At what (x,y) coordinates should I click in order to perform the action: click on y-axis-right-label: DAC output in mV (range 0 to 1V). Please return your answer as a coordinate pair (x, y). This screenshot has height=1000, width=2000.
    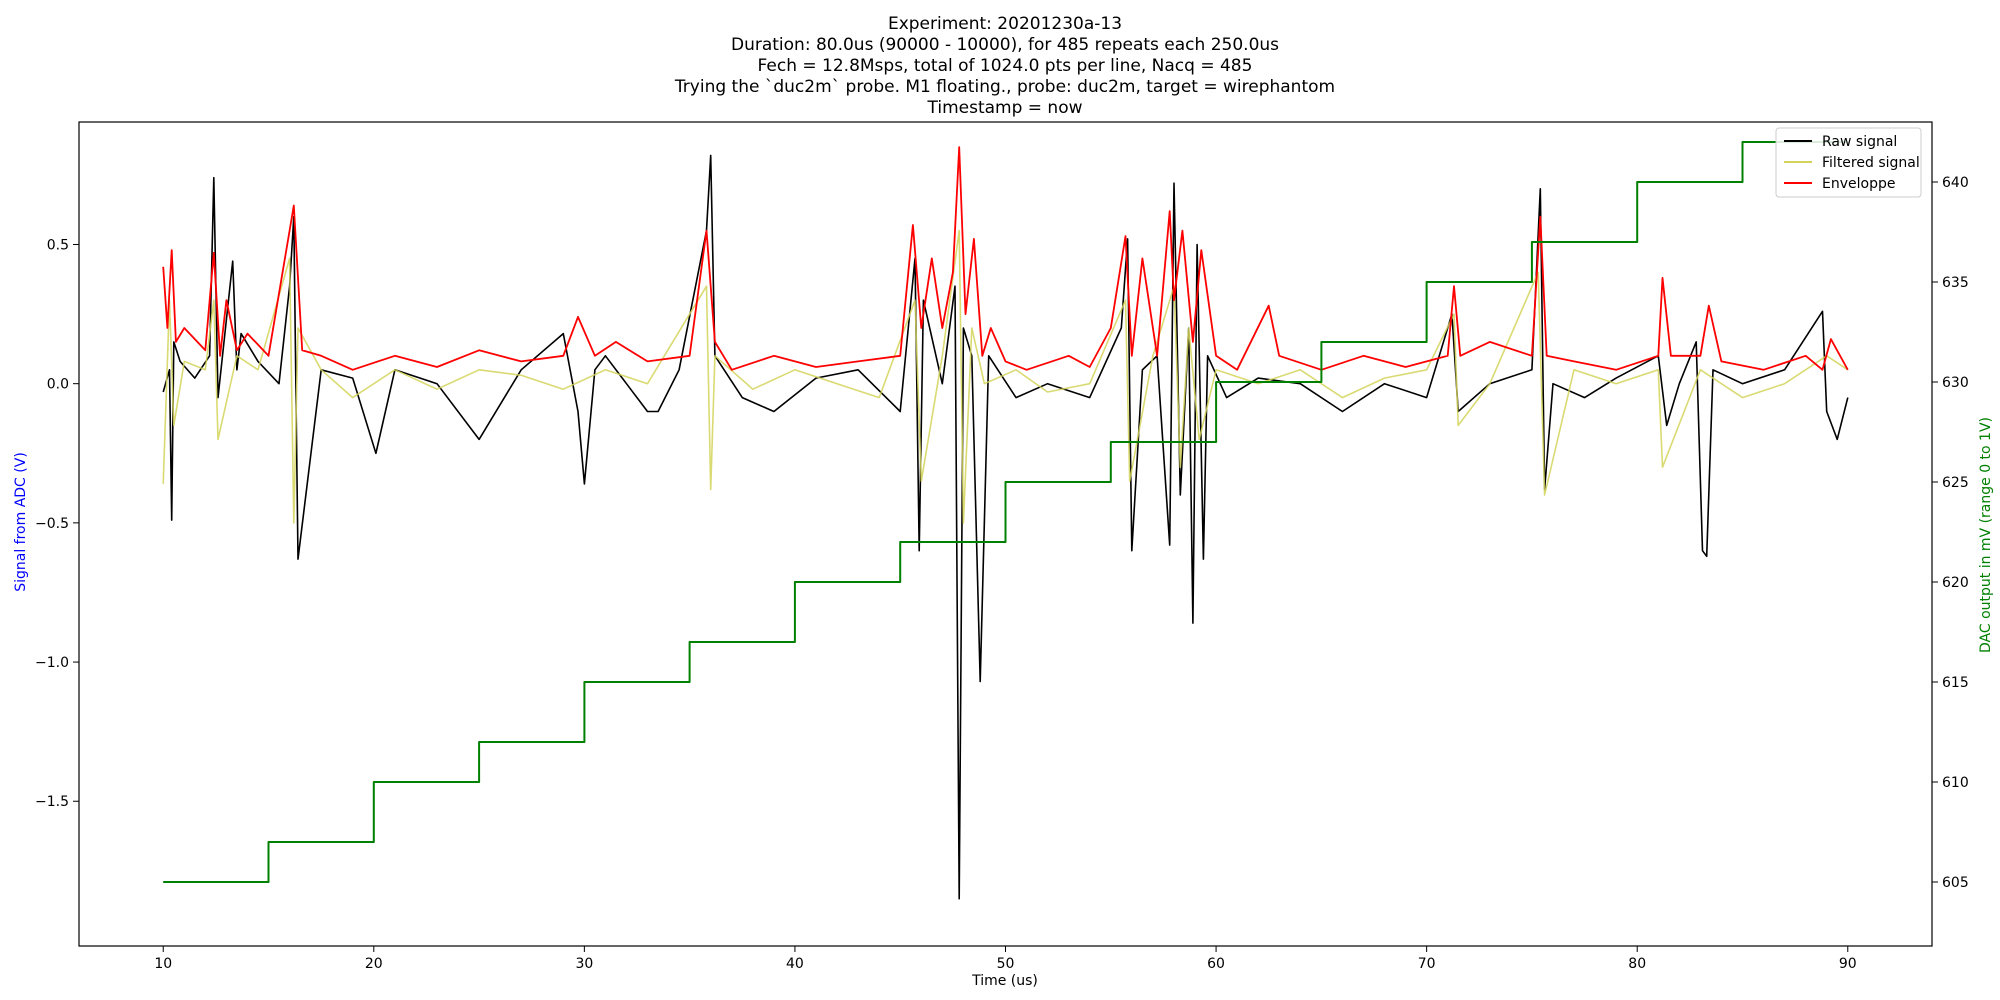
    Looking at the image, I should click on (1986, 535).